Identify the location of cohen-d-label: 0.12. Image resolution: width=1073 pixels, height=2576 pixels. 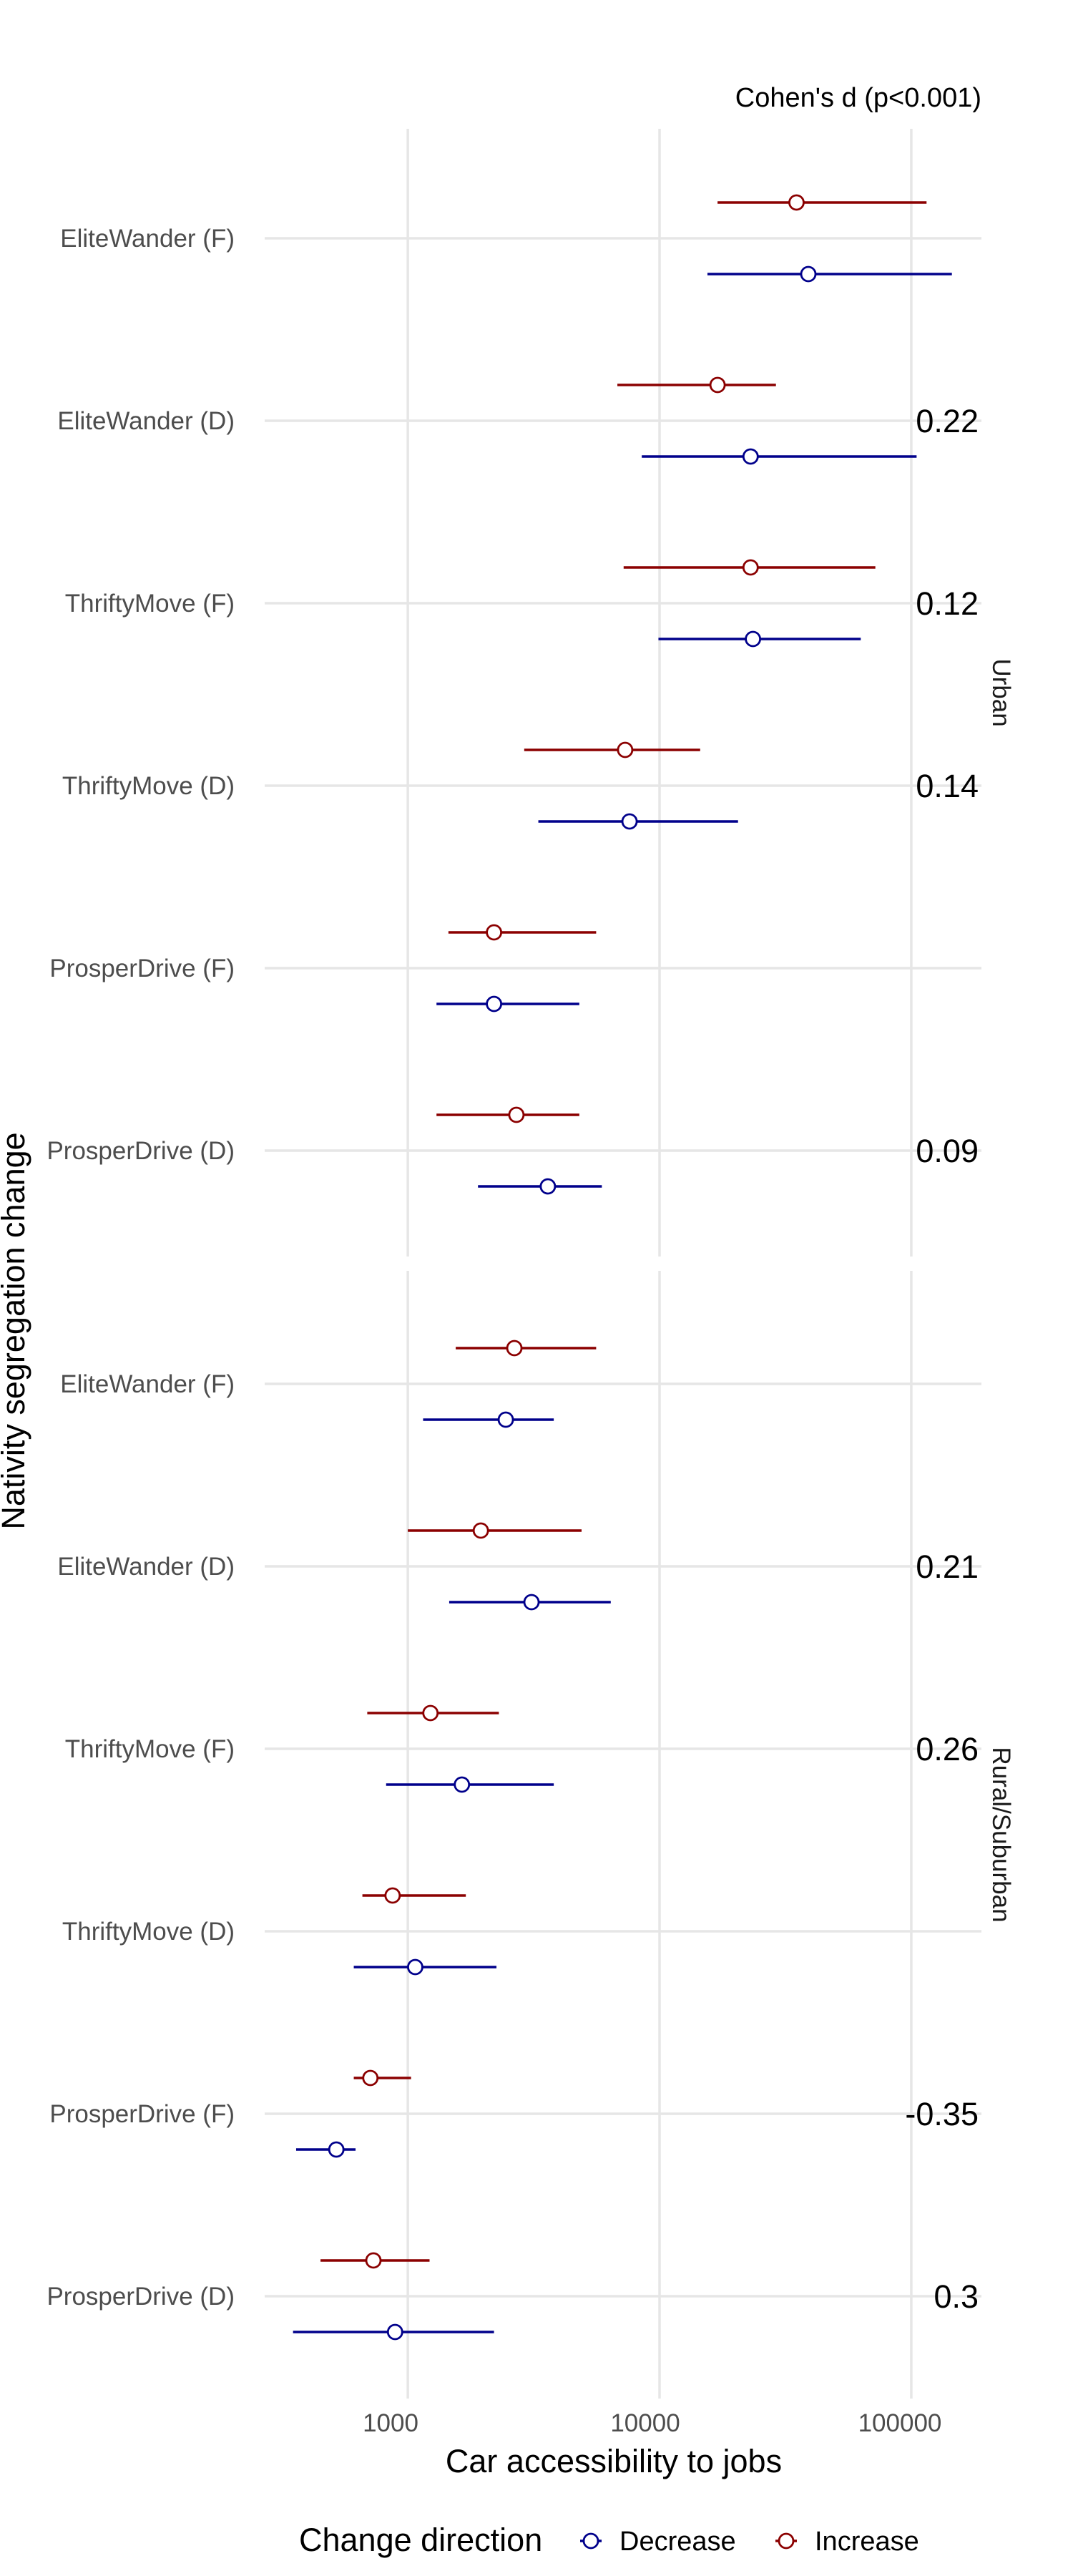
(948, 603).